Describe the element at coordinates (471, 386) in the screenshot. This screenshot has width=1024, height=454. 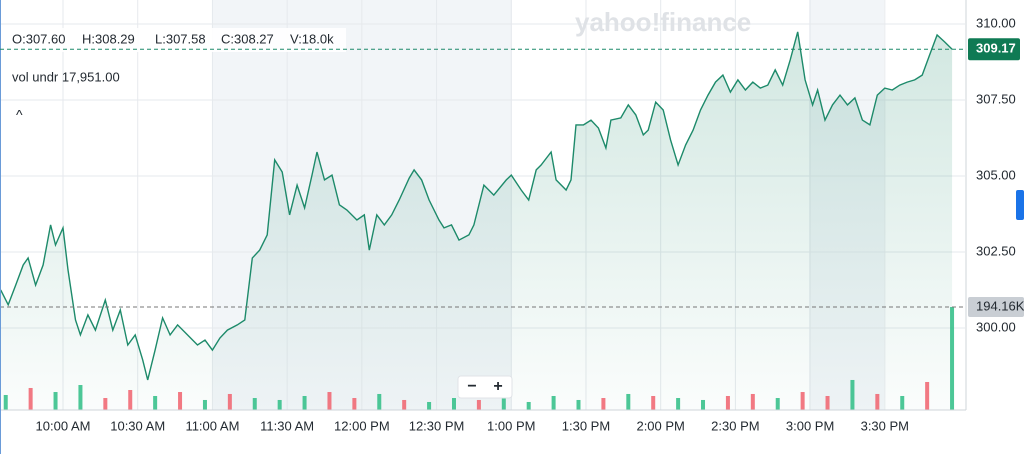
I see `zoom-out: −` at that location.